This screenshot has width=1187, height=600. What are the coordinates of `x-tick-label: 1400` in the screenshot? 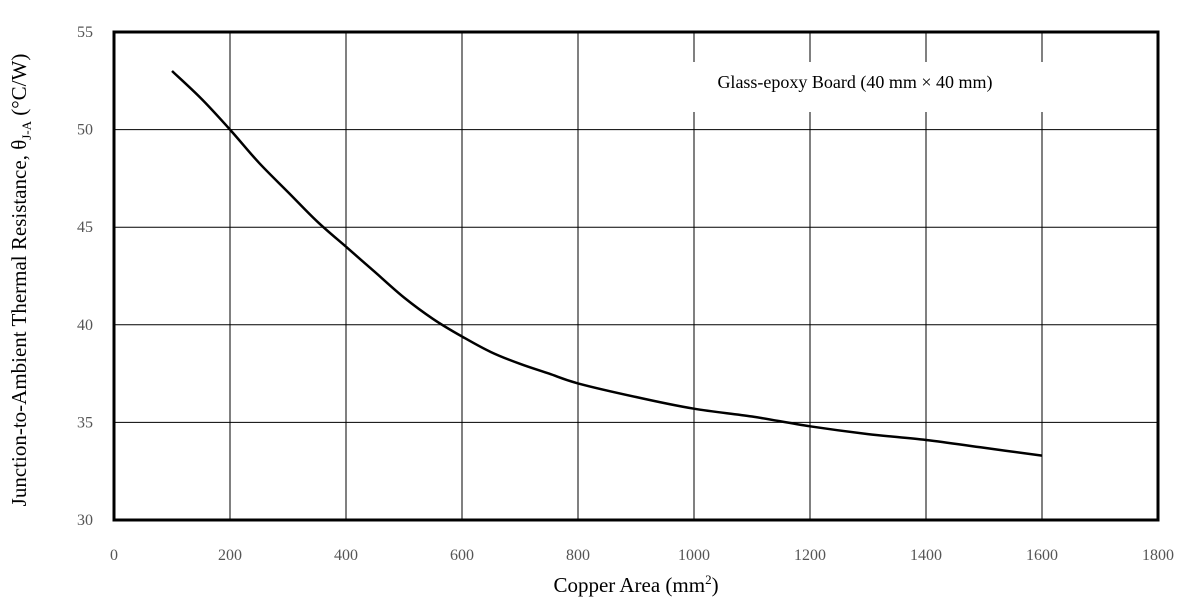 It's located at (926, 555).